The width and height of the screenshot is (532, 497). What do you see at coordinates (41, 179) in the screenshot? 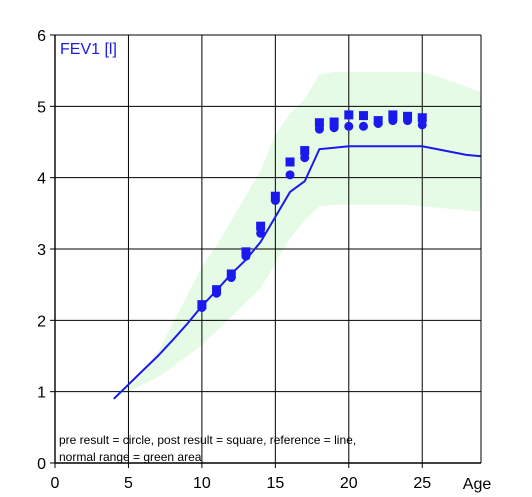
I see `y-tick-label: 4` at bounding box center [41, 179].